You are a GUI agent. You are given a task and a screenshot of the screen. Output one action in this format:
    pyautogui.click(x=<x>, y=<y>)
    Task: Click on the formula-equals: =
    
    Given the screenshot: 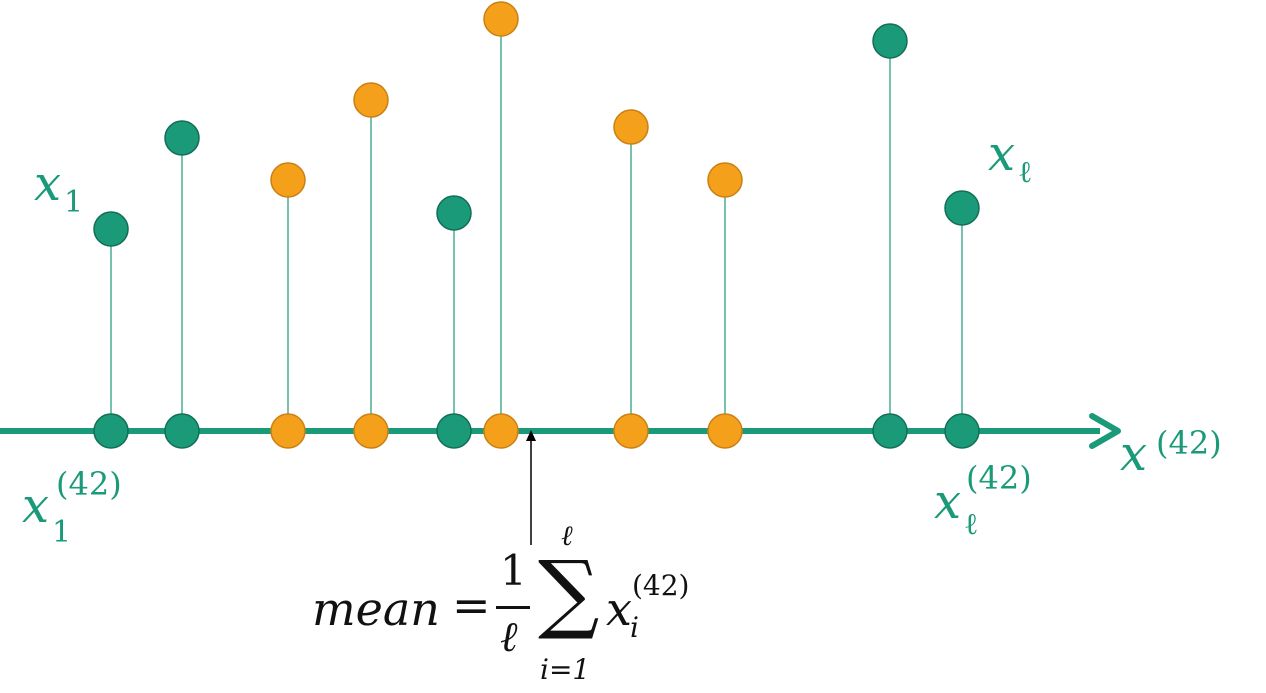 What is the action you would take?
    pyautogui.click(x=471, y=605)
    